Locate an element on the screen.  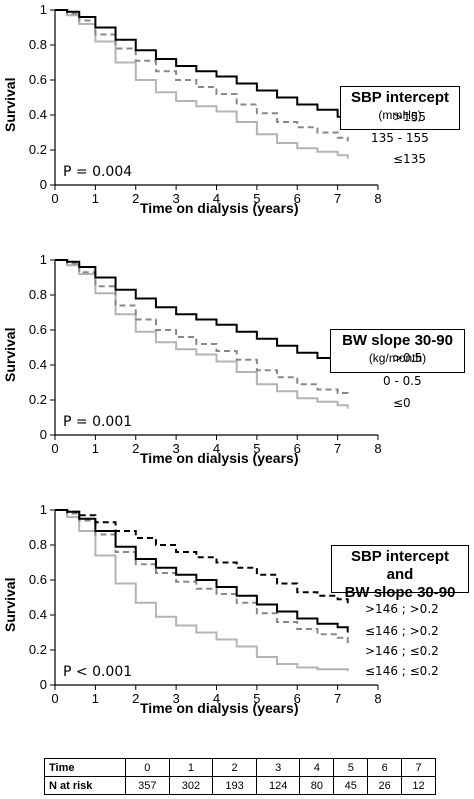
risk-table-risk-label: N at risk is located at coordinates (85, 785).